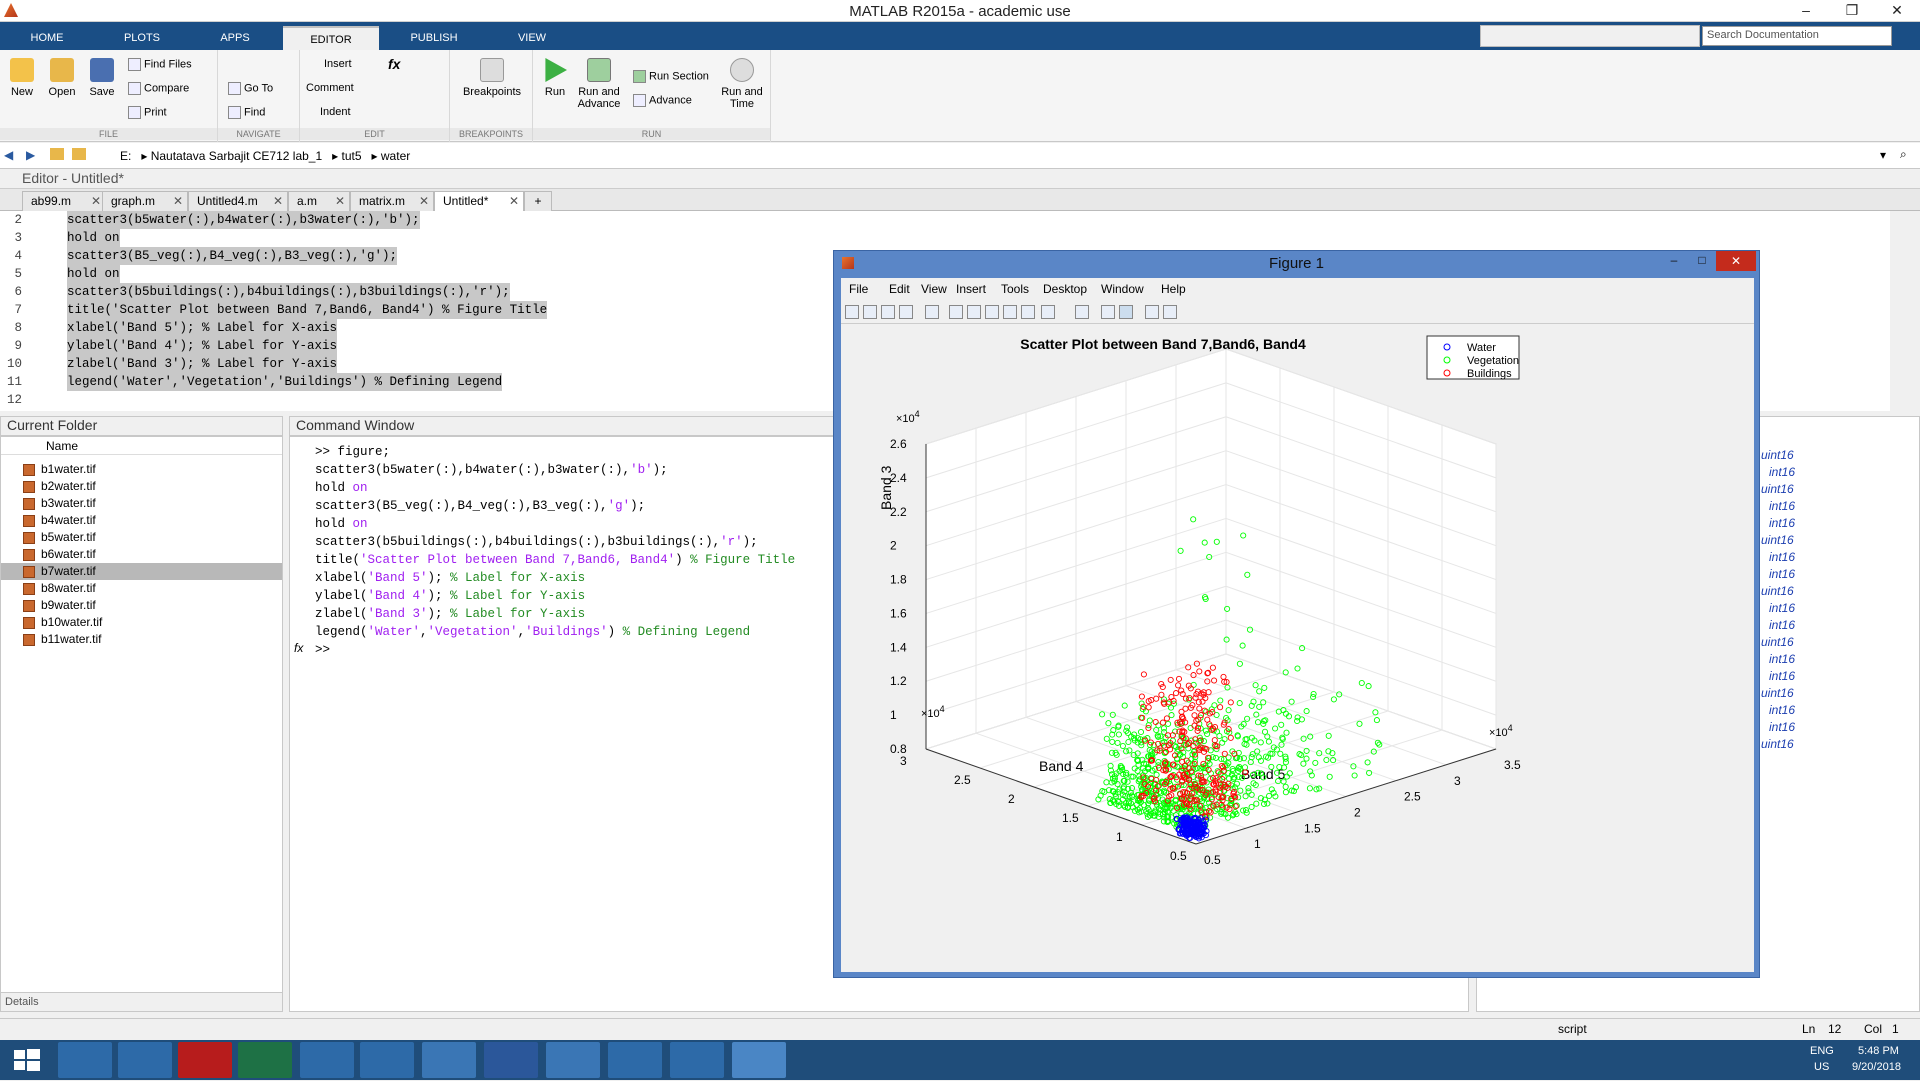  What do you see at coordinates (449, 1060) in the screenshot?
I see `file-explorer-icon` at bounding box center [449, 1060].